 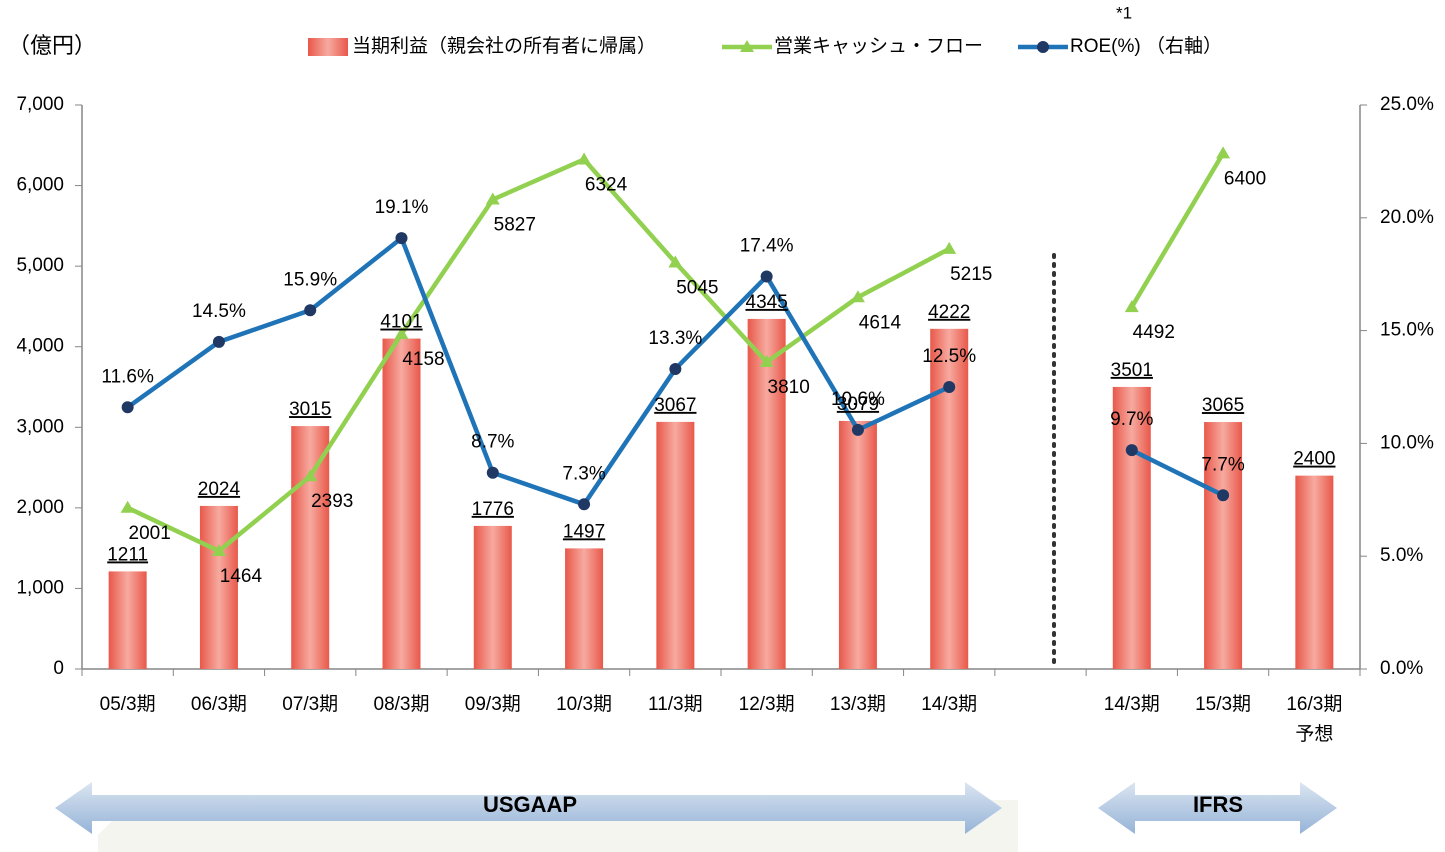 What do you see at coordinates (1131, 419) in the screenshot?
I see `roe-label: 9.7%` at bounding box center [1131, 419].